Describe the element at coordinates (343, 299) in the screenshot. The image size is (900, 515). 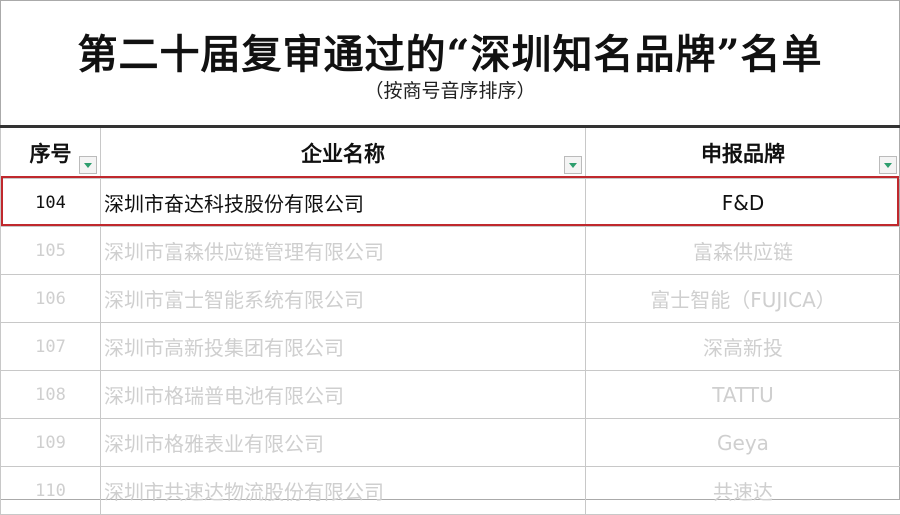
I see `cell-company: 深圳市富士智能系统有限公司` at that location.